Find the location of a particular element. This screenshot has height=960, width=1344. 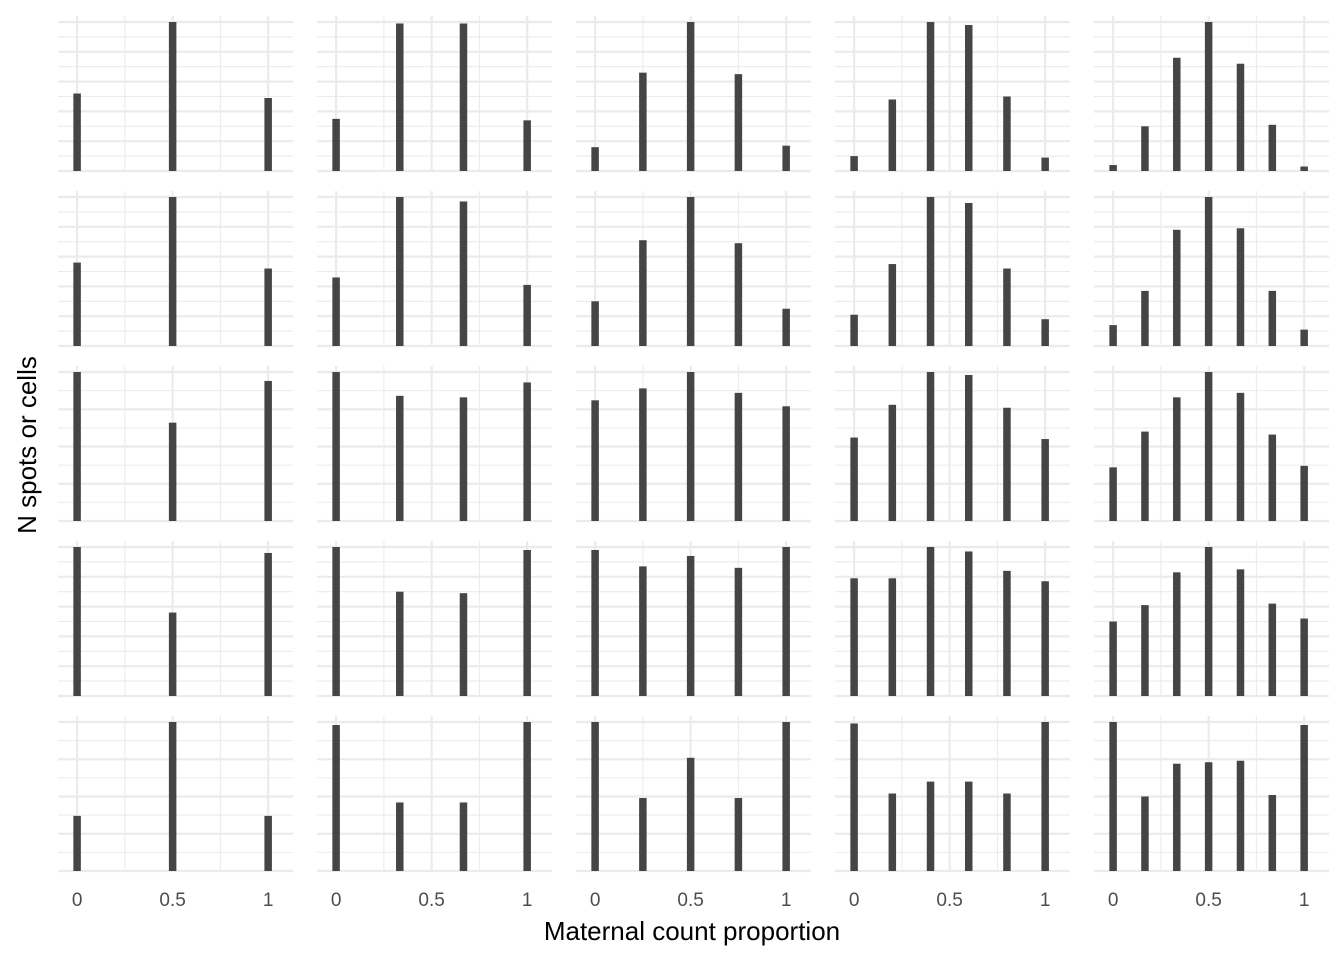

facet-panel-r4-c5 is located at coordinates (1211, 619).